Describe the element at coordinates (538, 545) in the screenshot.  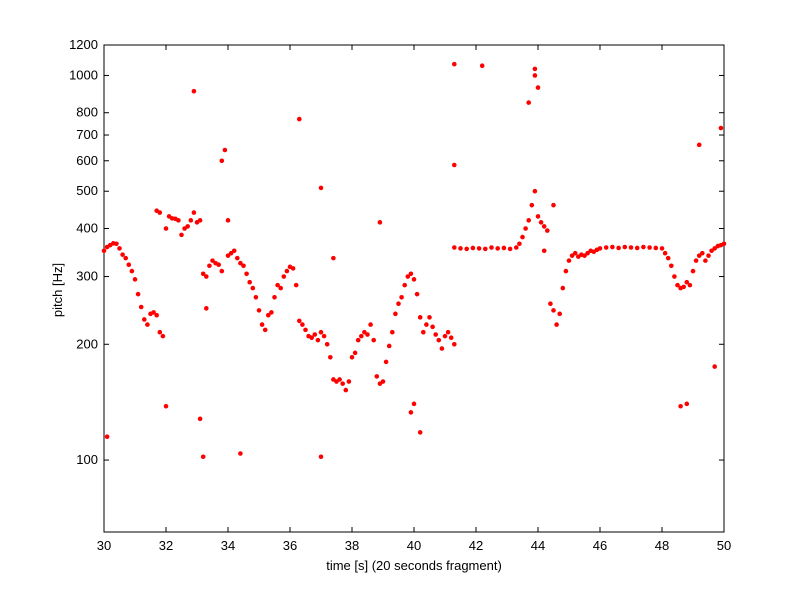
I see `x-tick-label: 44` at that location.